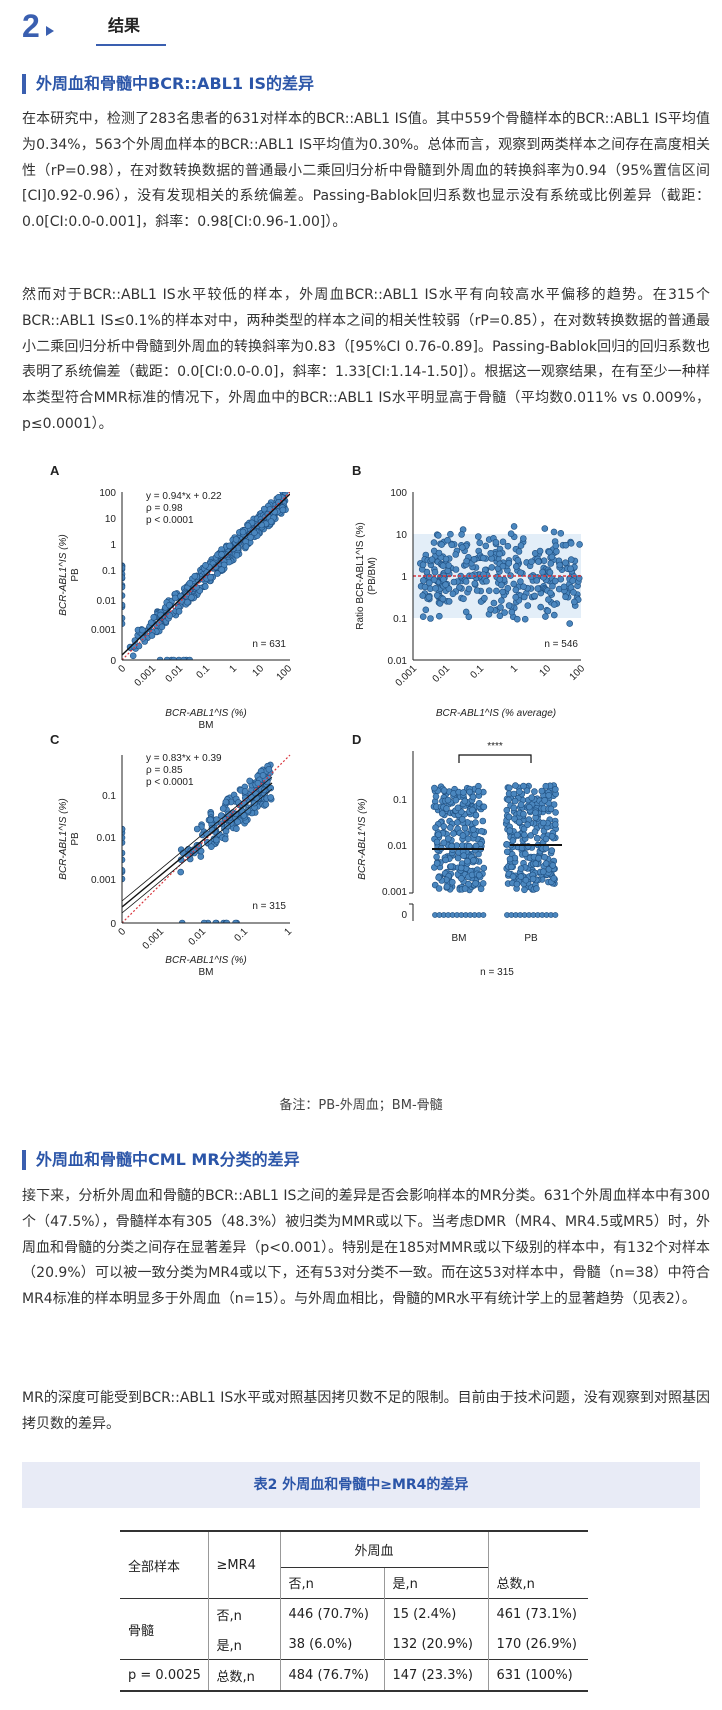 This screenshot has width=722, height=1710. Describe the element at coordinates (103, 880) in the screenshot. I see `svg-text: 0.001` at that location.